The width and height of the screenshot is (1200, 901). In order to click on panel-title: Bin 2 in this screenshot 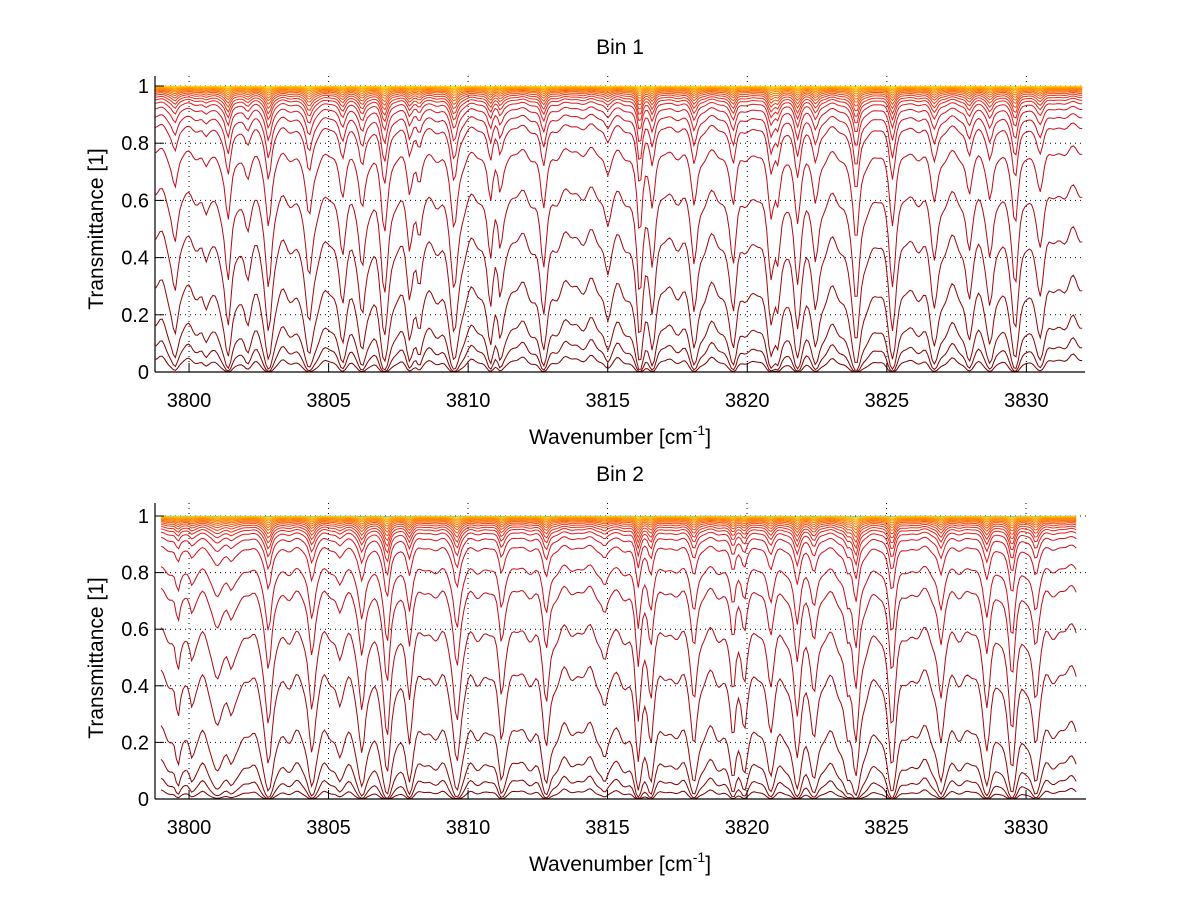, I will do `click(620, 474)`.